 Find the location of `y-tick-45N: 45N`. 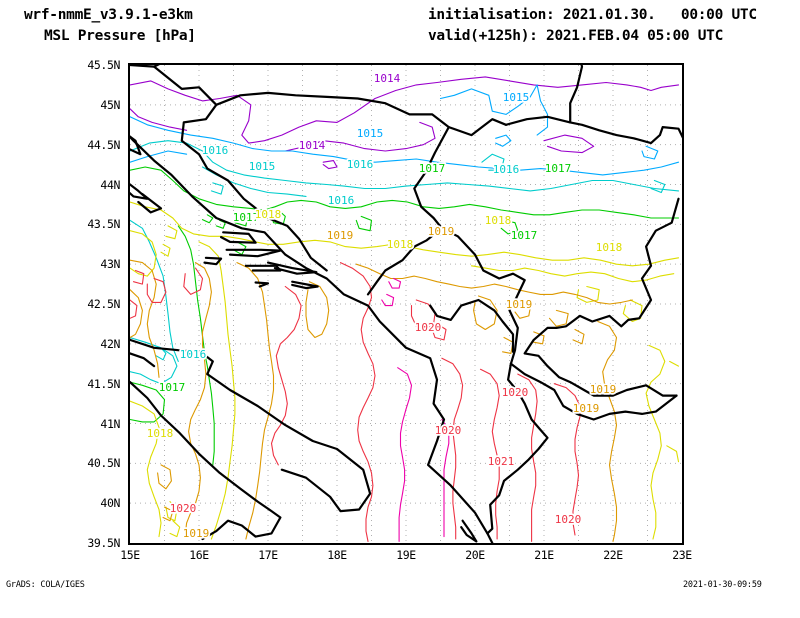

y-tick-45N: 45N is located at coordinates (110, 104).